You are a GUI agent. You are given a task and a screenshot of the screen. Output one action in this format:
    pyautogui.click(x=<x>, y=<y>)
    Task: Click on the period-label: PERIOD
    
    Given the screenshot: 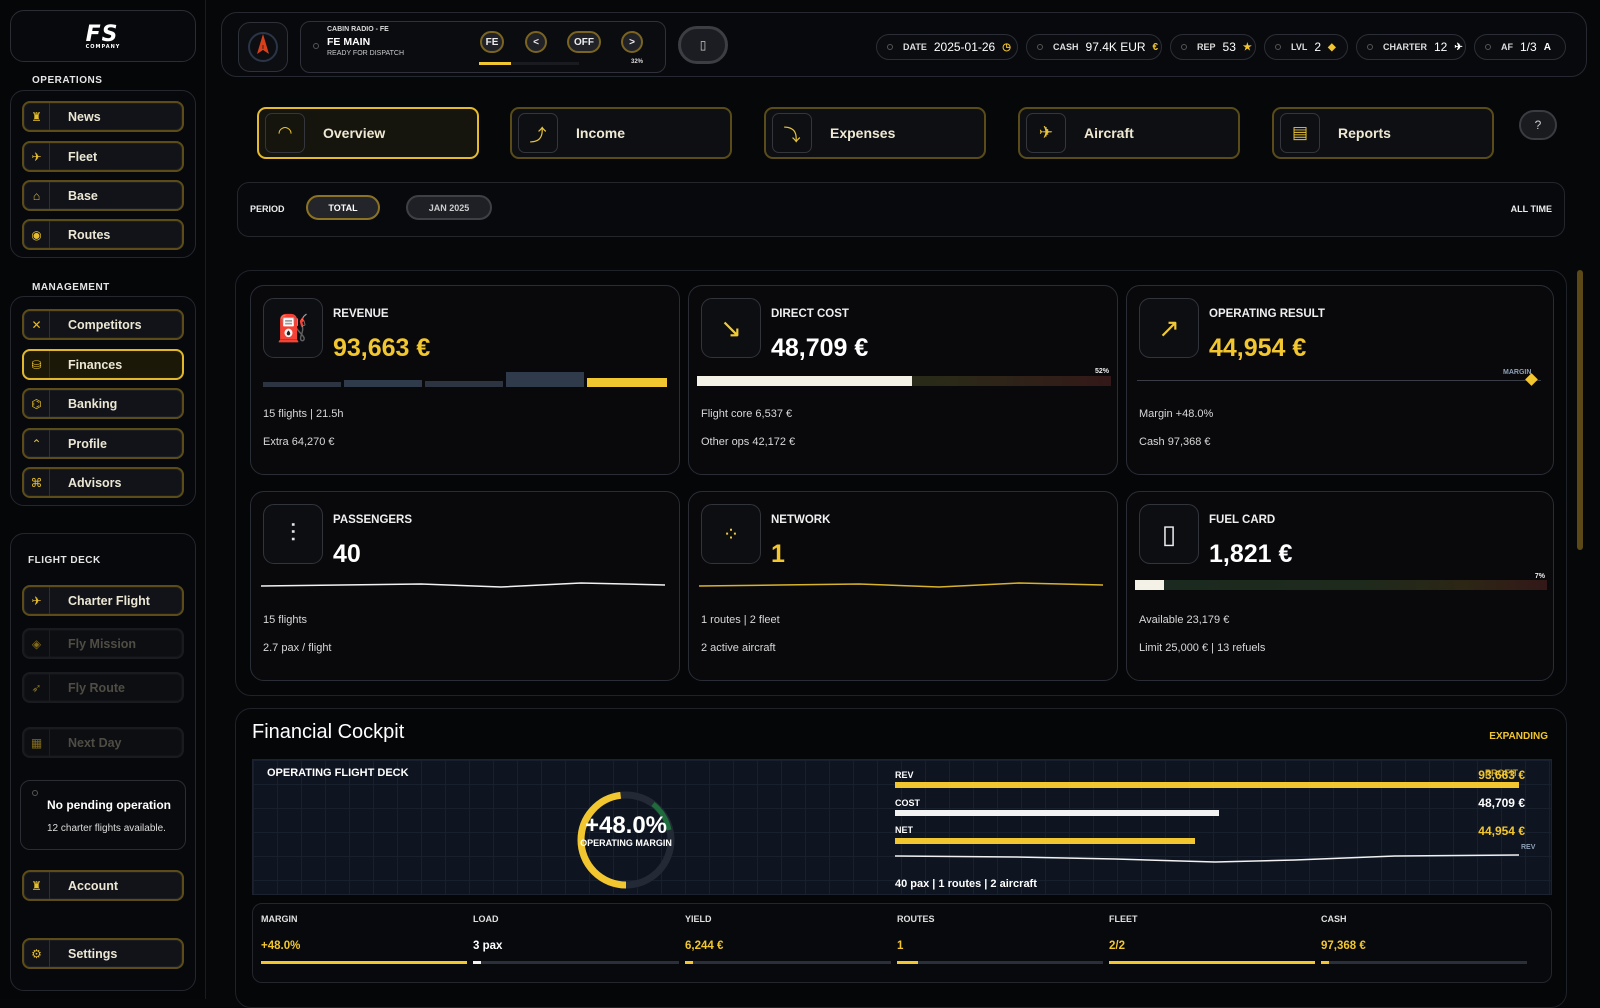 What is the action you would take?
    pyautogui.click(x=267, y=209)
    